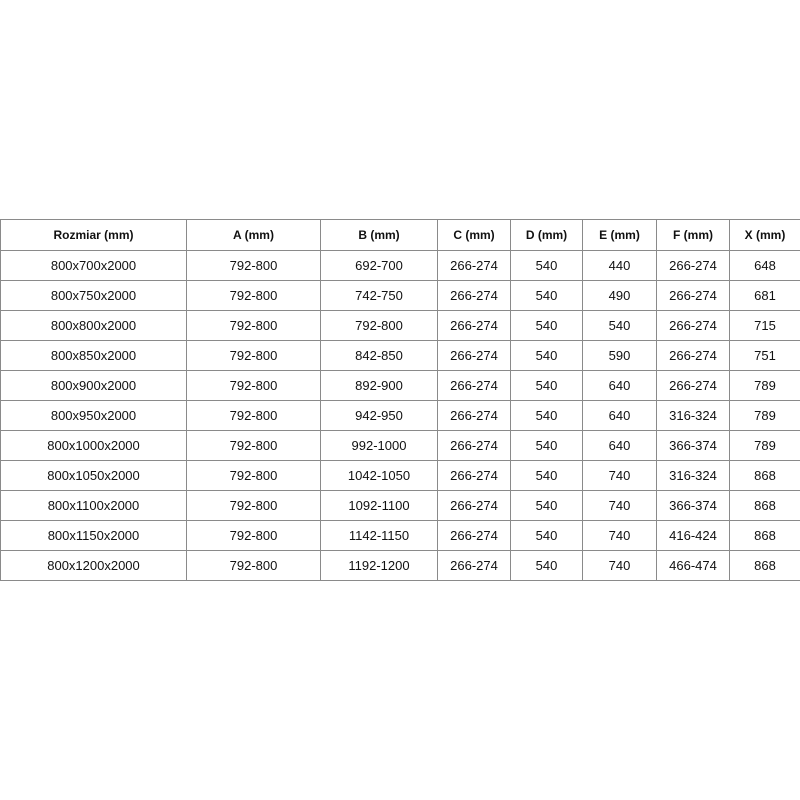  I want to click on table-cell: 1092-1100, so click(379, 505).